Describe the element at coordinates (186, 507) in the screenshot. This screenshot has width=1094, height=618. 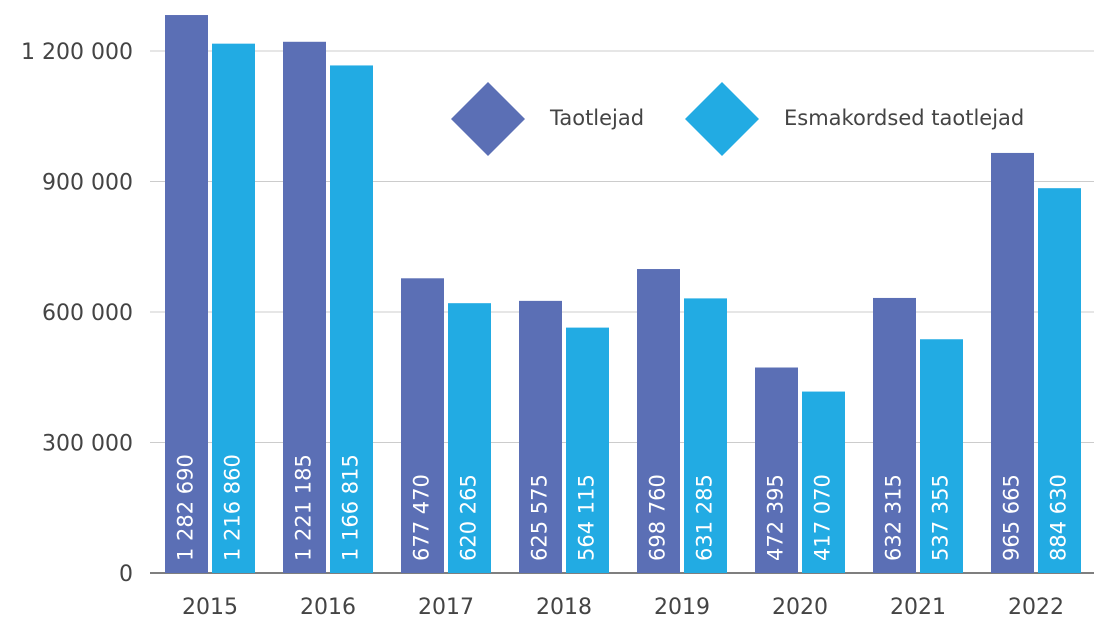
I see `value-label: 1 282 690` at that location.